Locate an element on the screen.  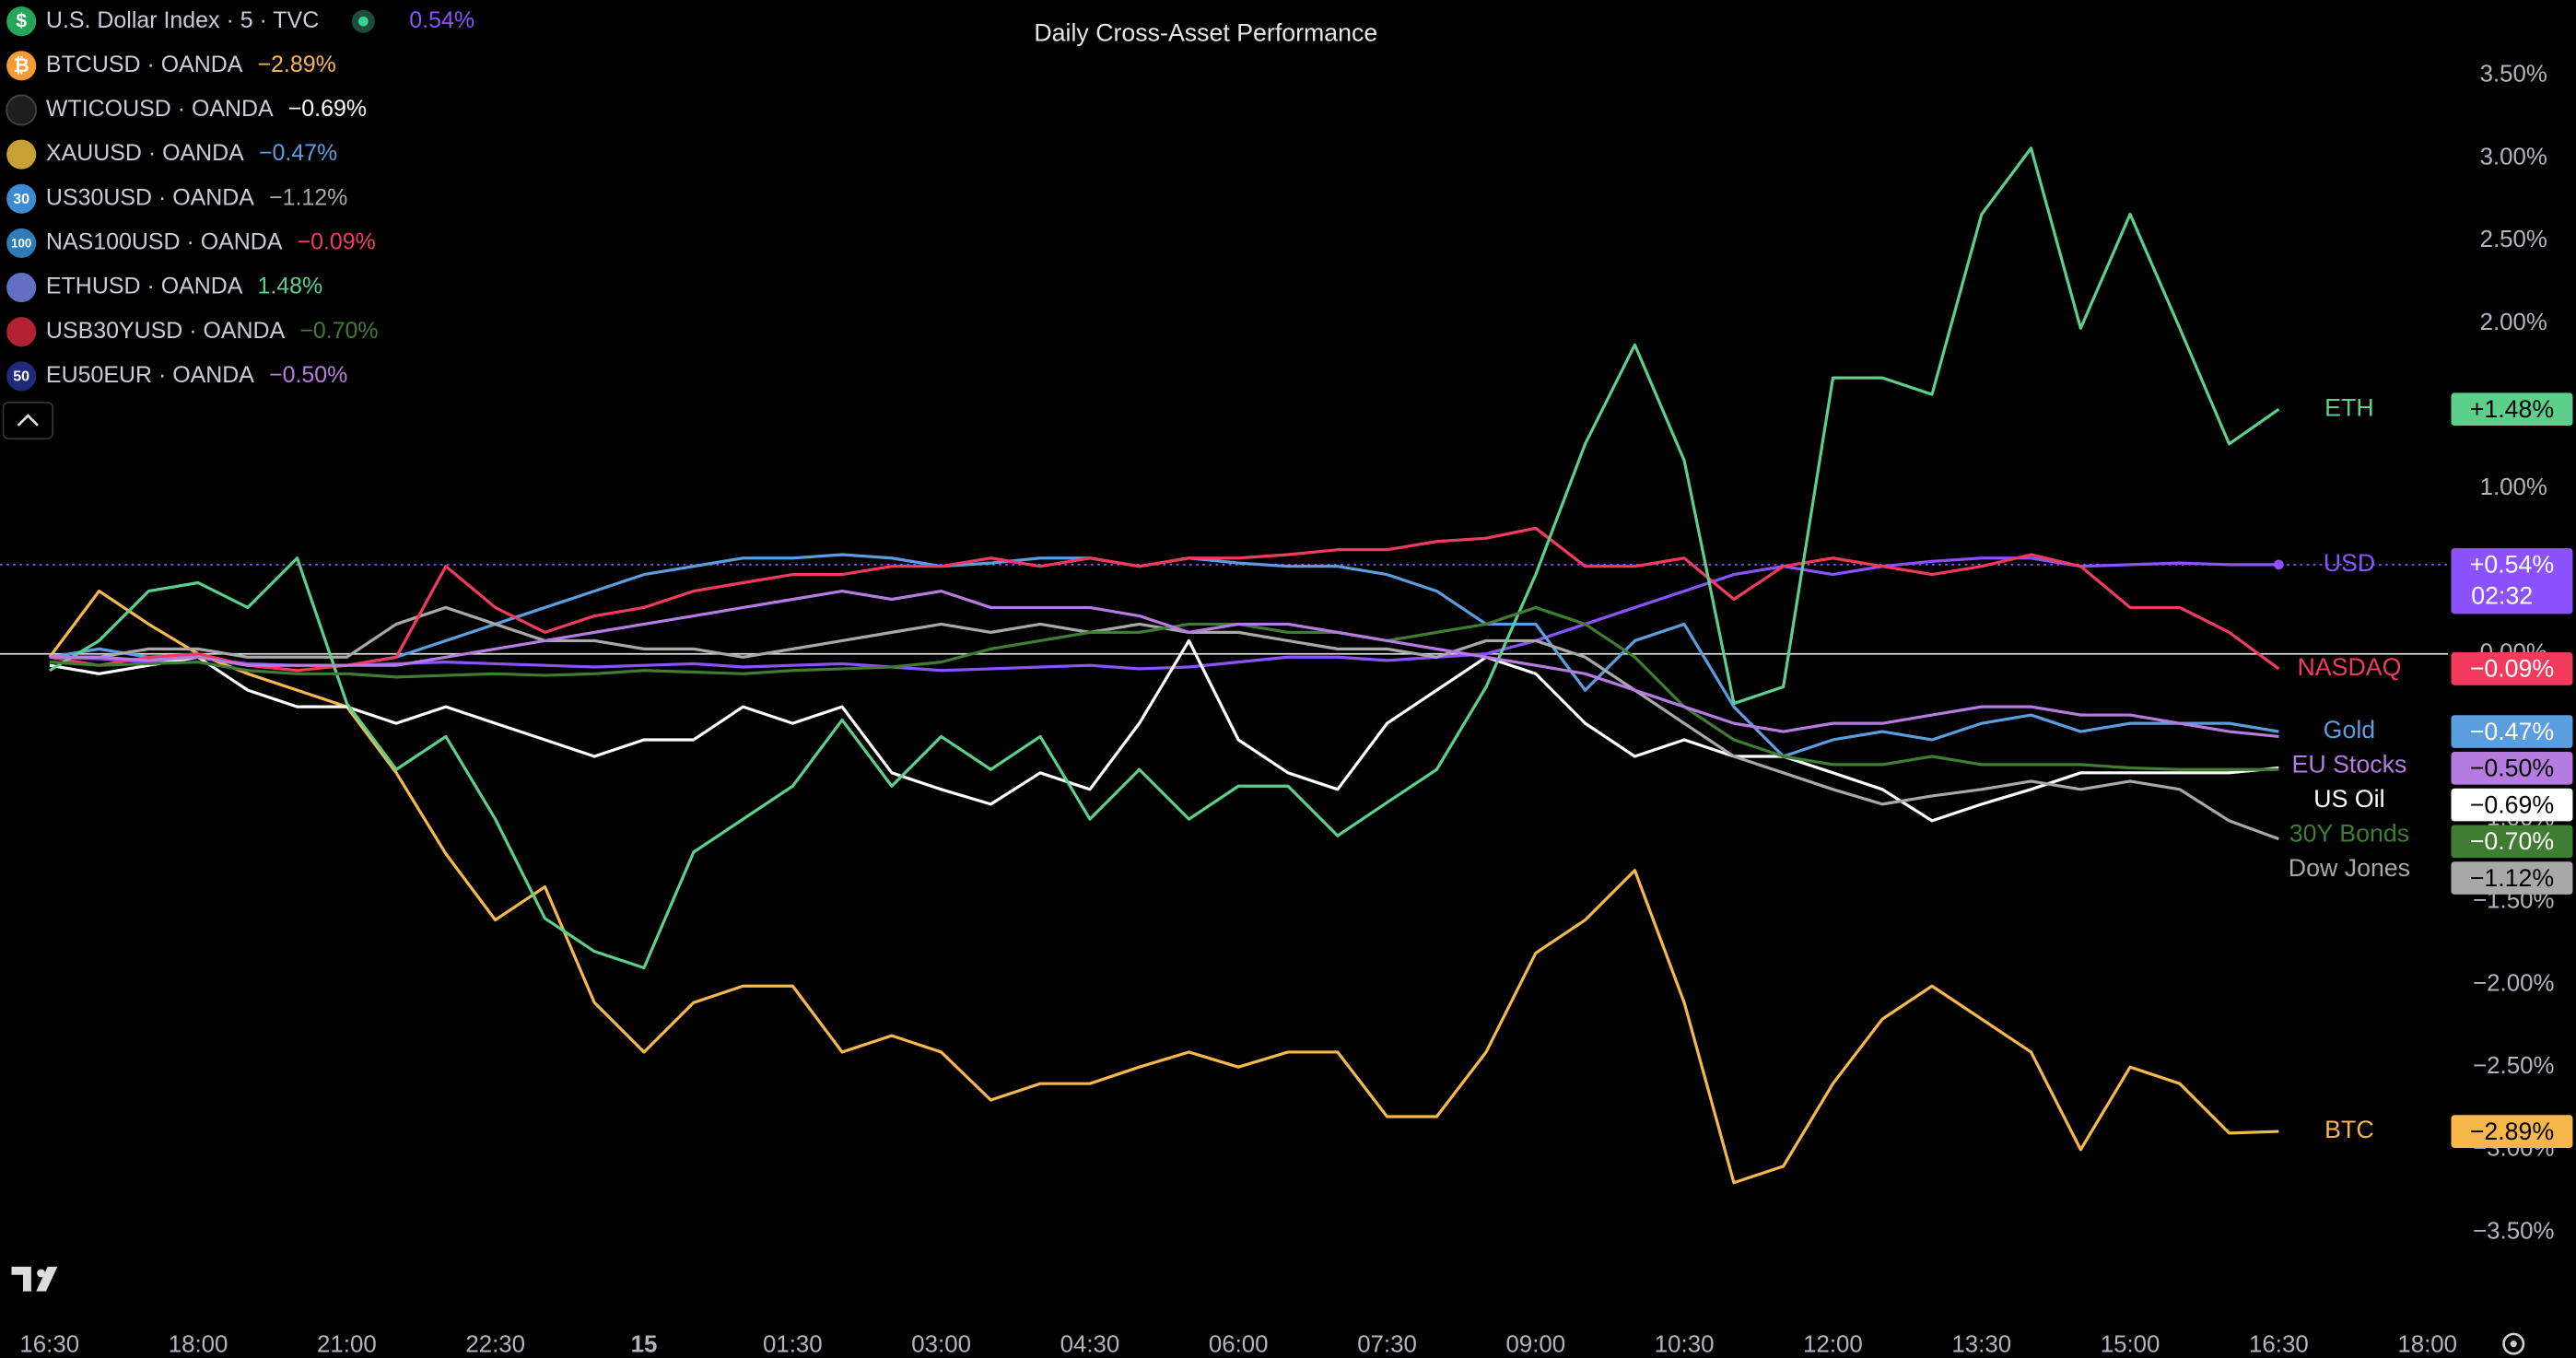
settings is located at coordinates (2513, 1343).